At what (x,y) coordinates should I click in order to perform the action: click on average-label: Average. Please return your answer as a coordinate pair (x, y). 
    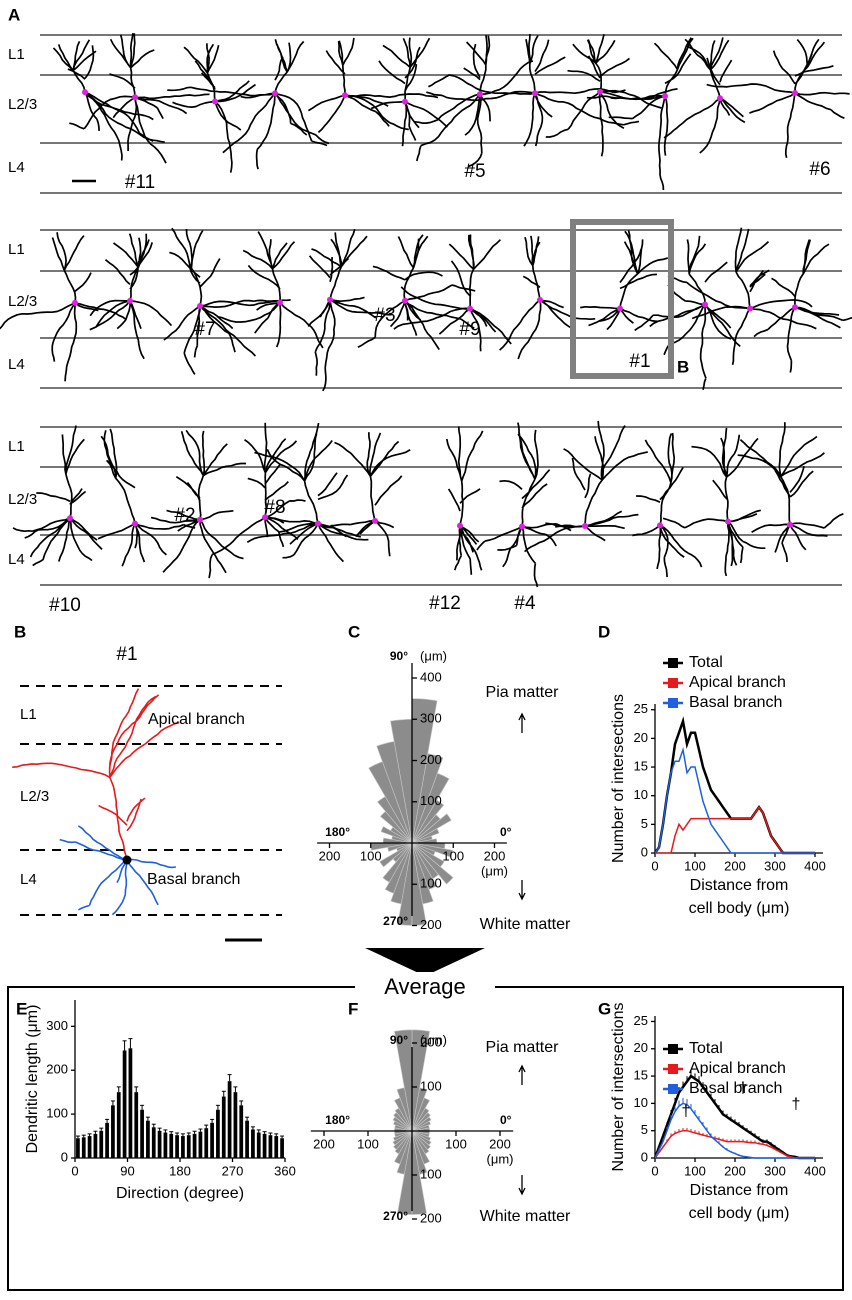
    Looking at the image, I should click on (425, 986).